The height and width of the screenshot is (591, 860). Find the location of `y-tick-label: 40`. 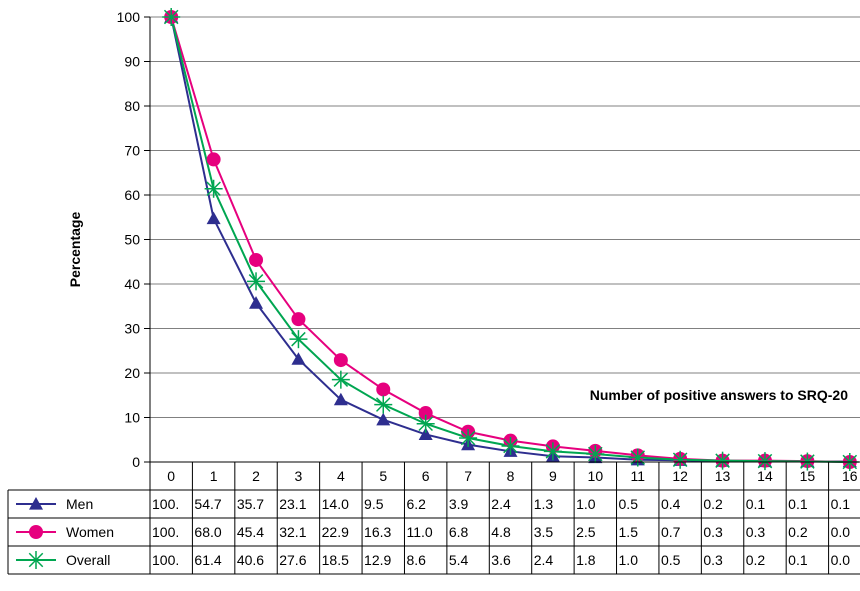

y-tick-label: 40 is located at coordinates (132, 284).